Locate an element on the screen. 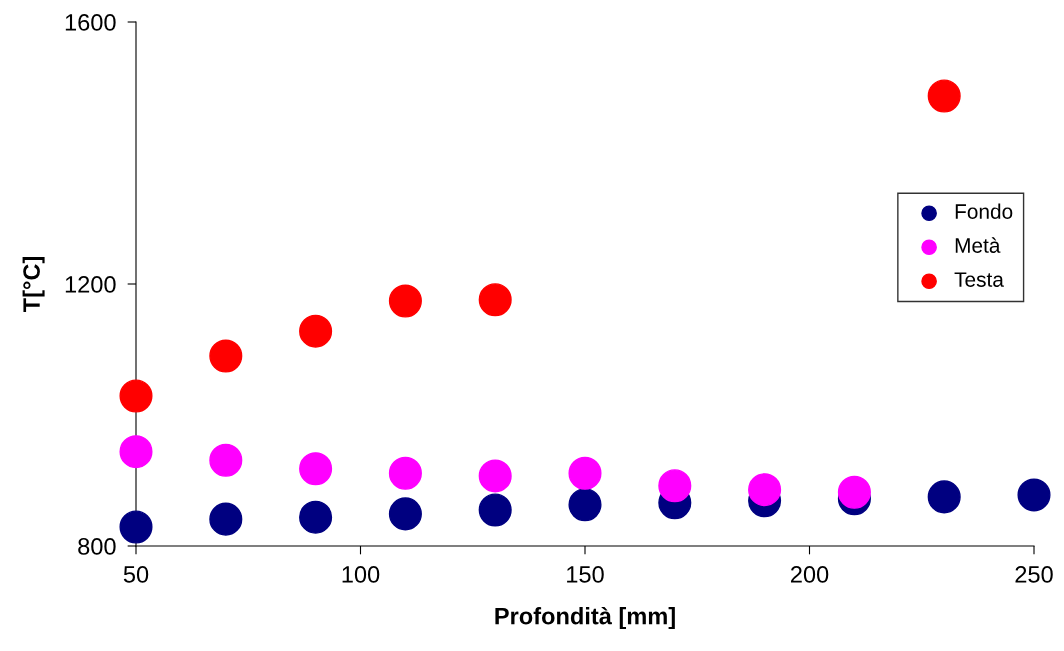 Image resolution: width=1064 pixels, height=651 pixels. x-tick-label: 250 is located at coordinates (1034, 574).